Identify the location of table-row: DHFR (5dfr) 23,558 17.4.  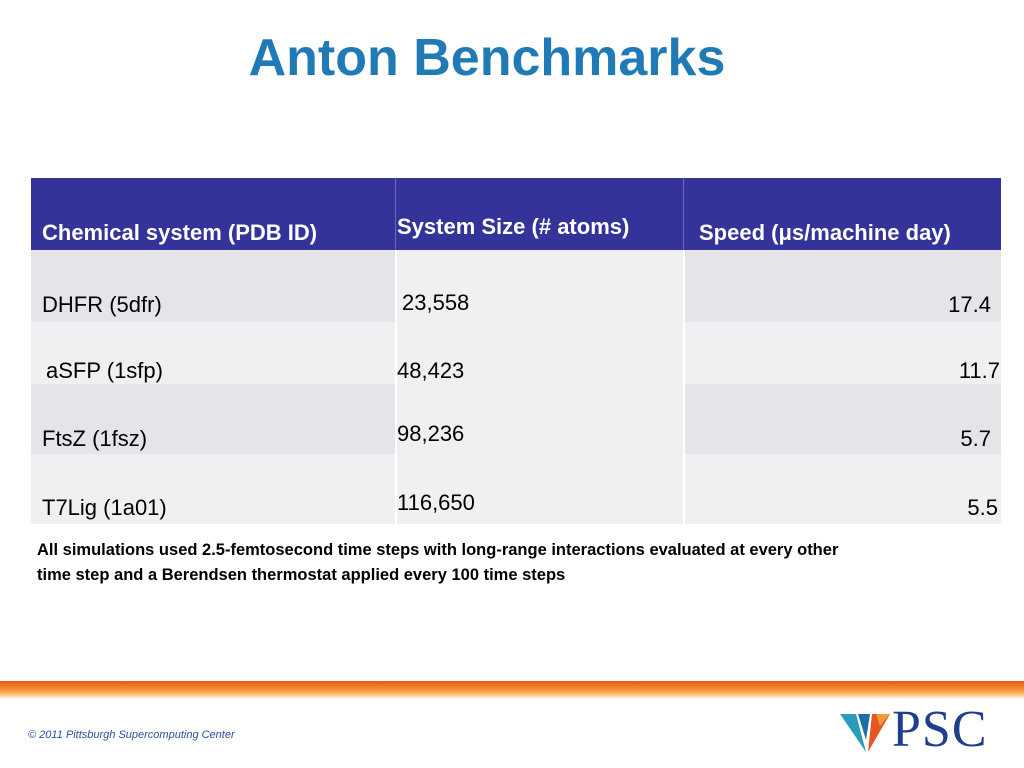
(516, 286).